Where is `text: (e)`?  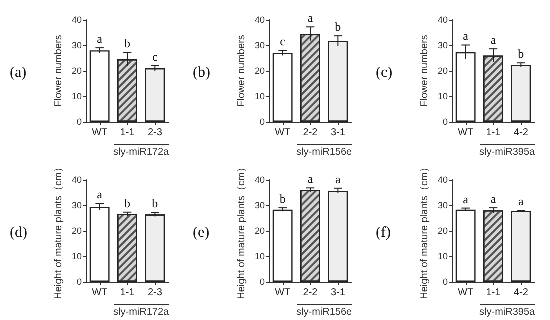
text: (e) is located at coordinates (201, 233).